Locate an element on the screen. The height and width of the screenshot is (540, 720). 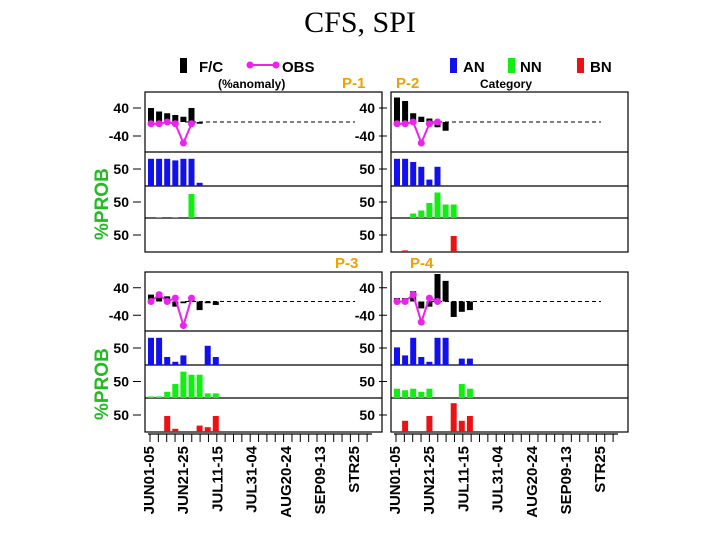
period-label: P-1 is located at coordinates (353, 83).